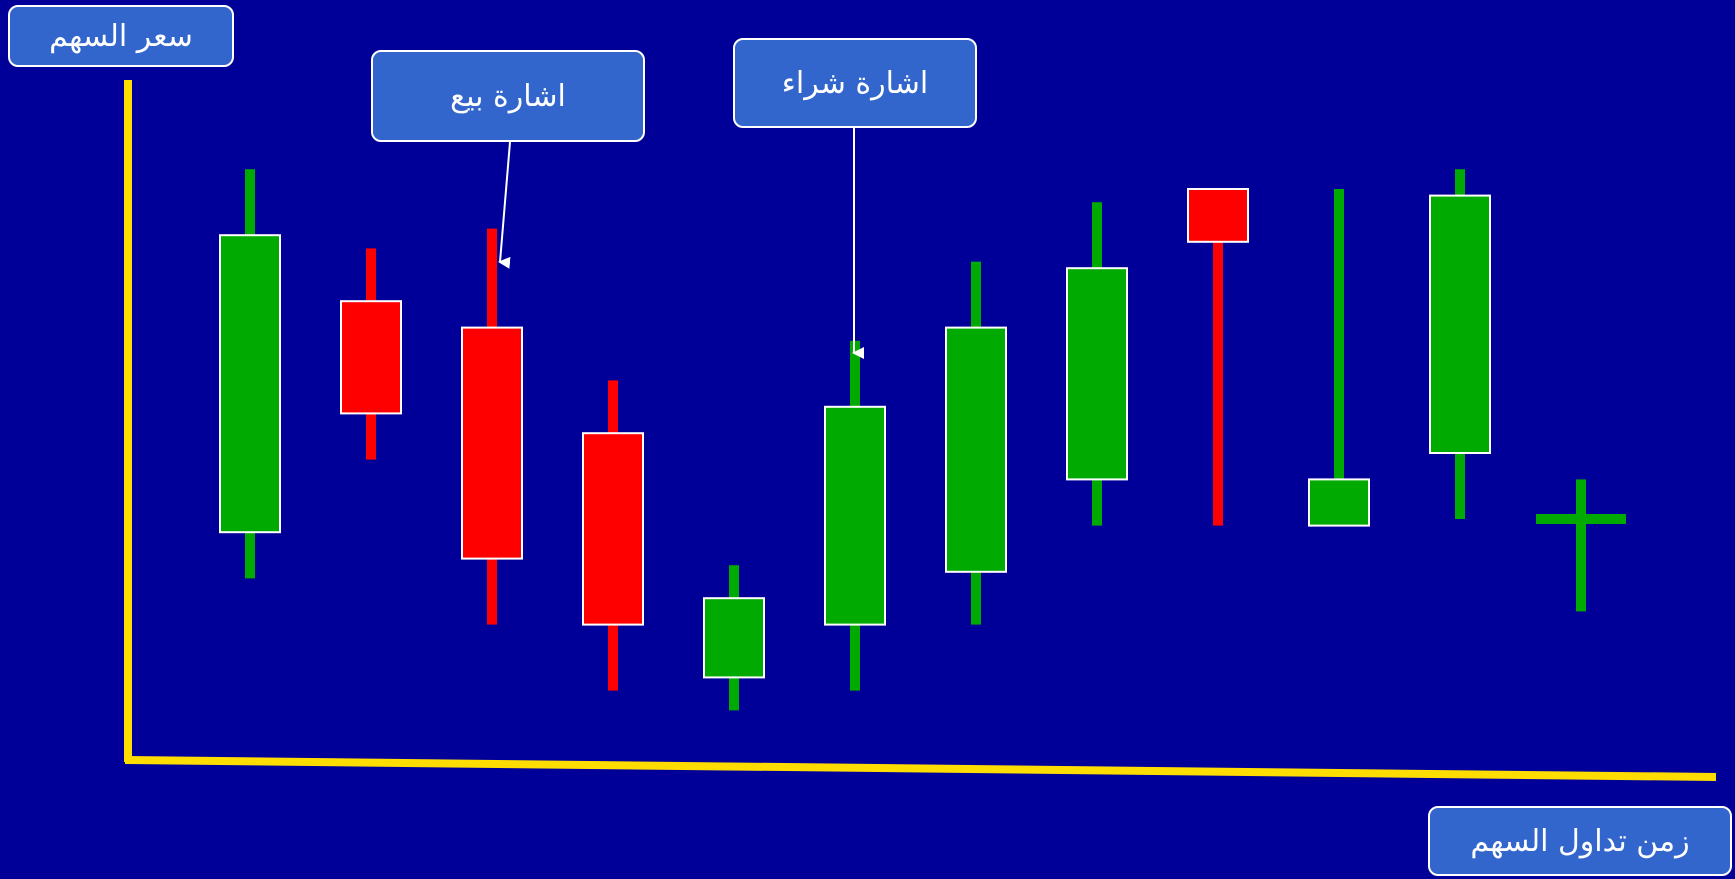 This screenshot has width=1735, height=879. What do you see at coordinates (508, 96) in the screenshot?
I see `sell-signal-callout: اشارة بيع` at bounding box center [508, 96].